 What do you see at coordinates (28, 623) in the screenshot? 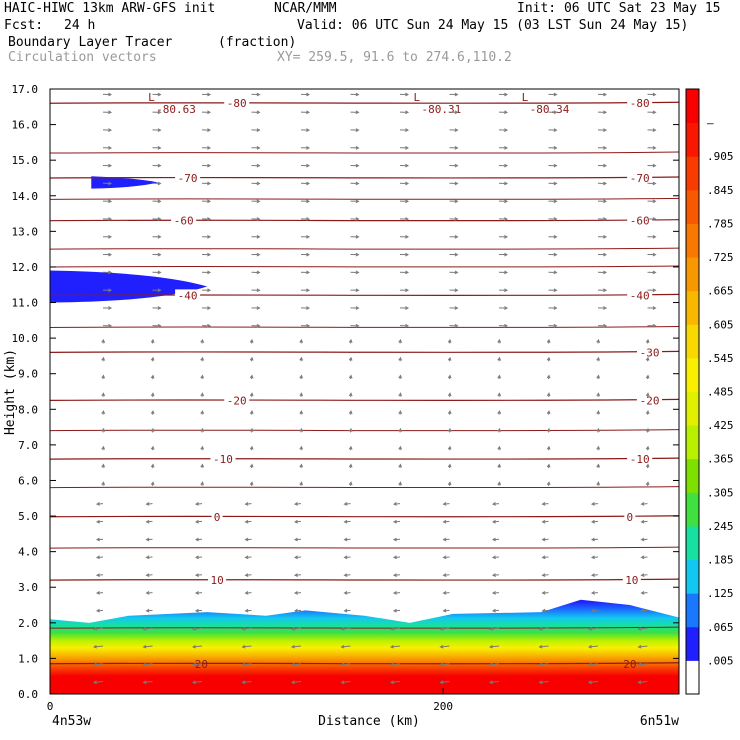
I see `y-tick-label: 2.0` at bounding box center [28, 623].